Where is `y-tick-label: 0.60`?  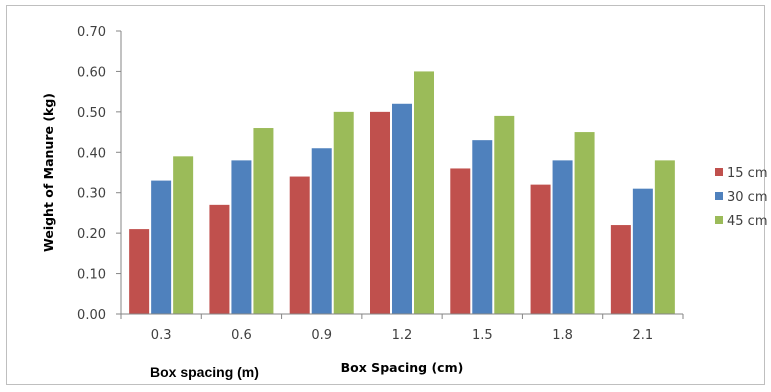
y-tick-label: 0.60 is located at coordinates (91, 72).